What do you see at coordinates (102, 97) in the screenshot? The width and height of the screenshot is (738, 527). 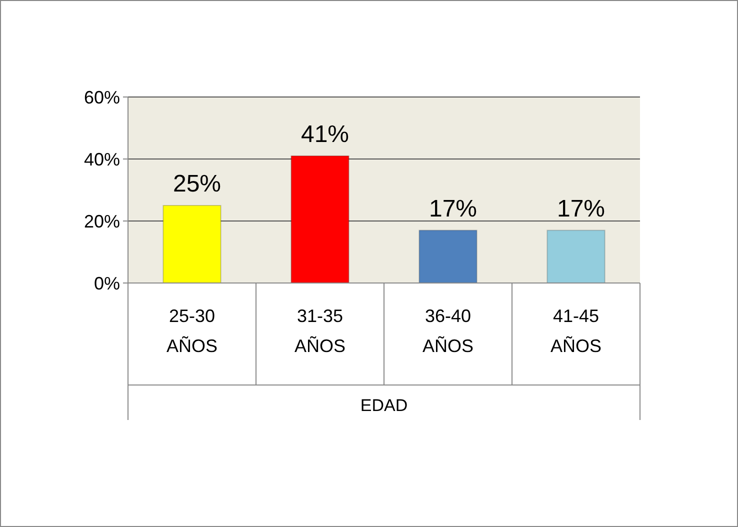 I see `y-tick-label: 60%` at bounding box center [102, 97].